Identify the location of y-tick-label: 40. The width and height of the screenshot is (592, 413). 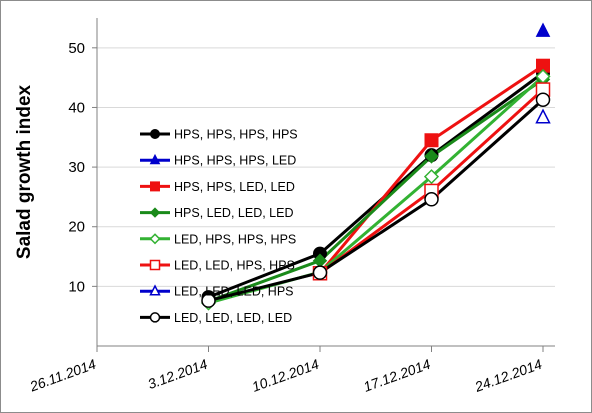
(76, 107).